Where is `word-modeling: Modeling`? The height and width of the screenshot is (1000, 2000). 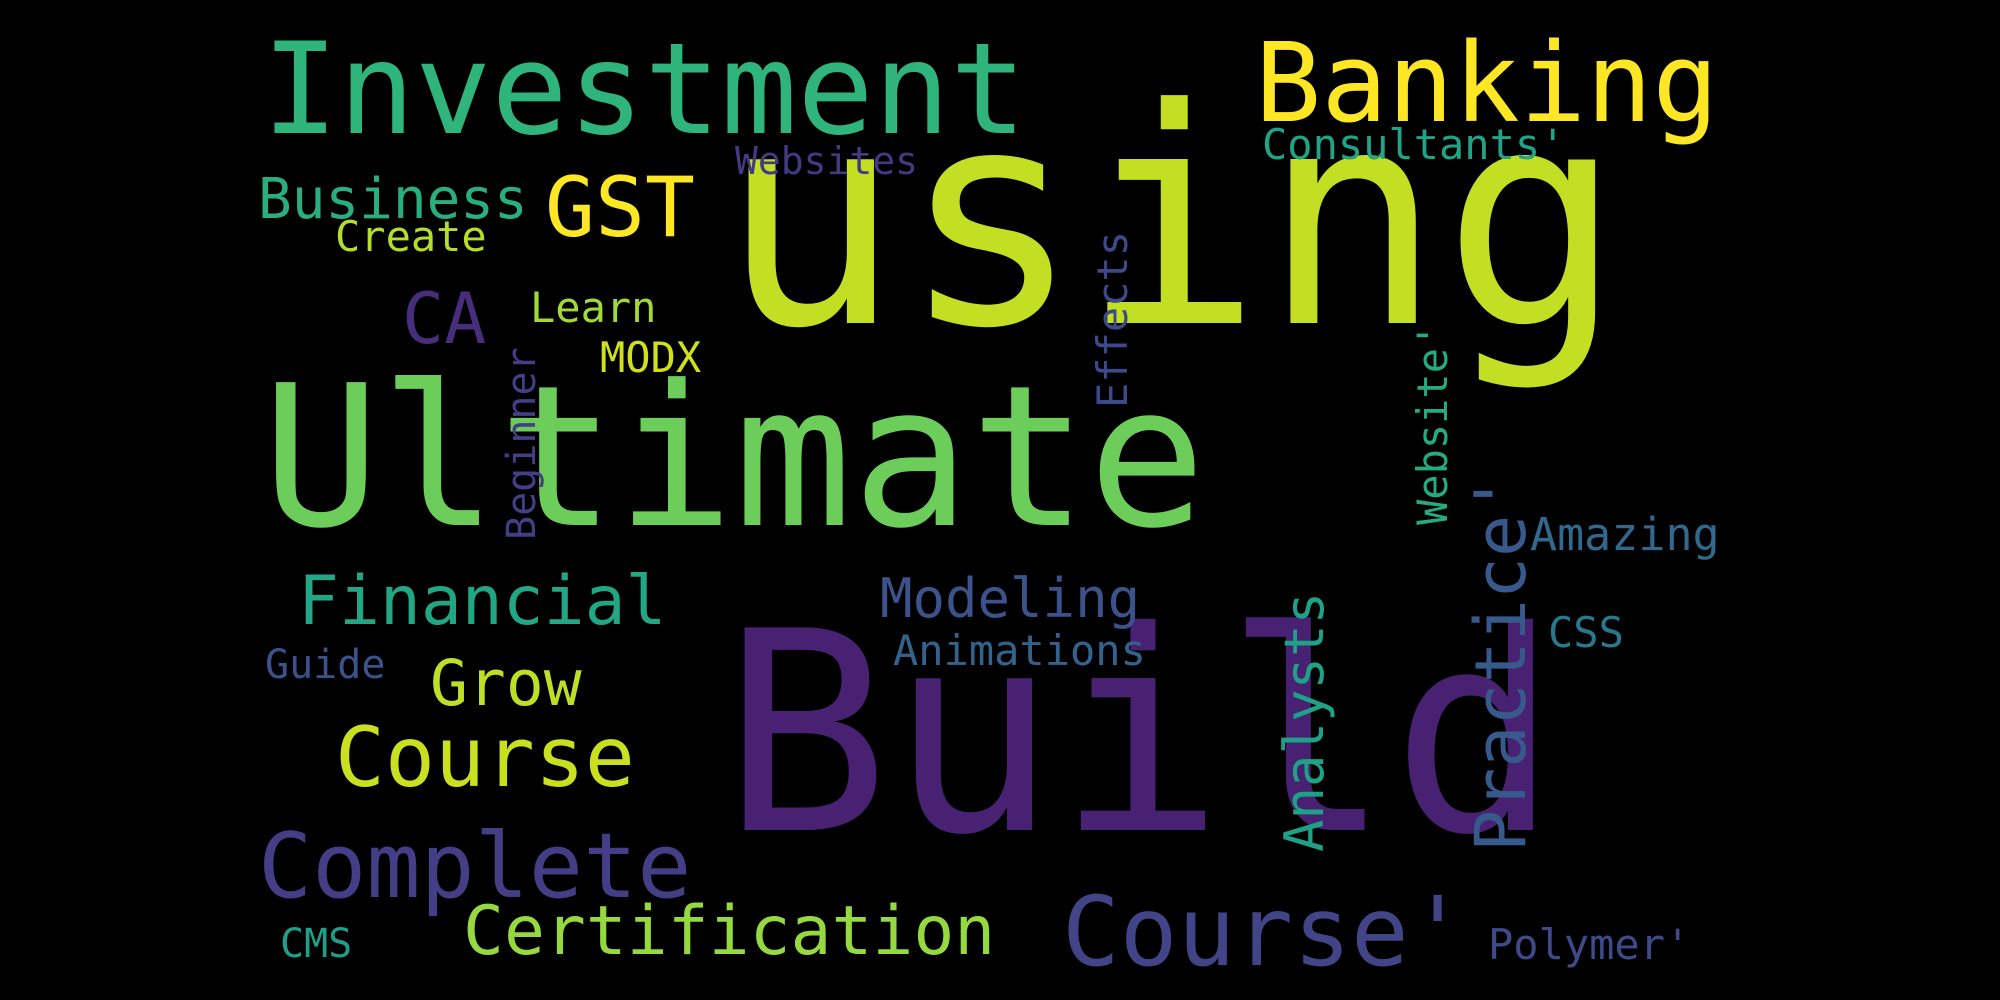 word-modeling: Modeling is located at coordinates (1010, 598).